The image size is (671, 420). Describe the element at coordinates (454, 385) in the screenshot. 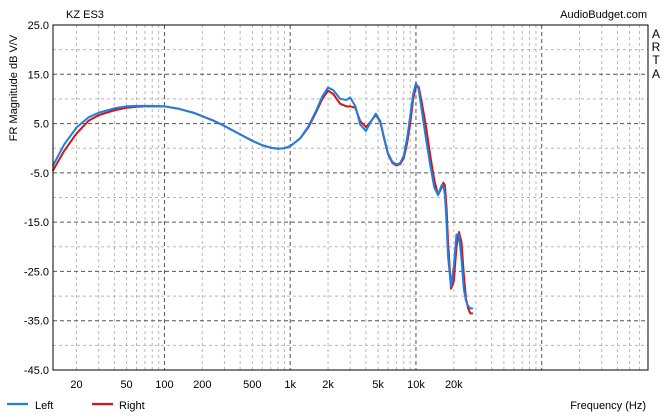

I see `x-tick-label: 20k` at that location.